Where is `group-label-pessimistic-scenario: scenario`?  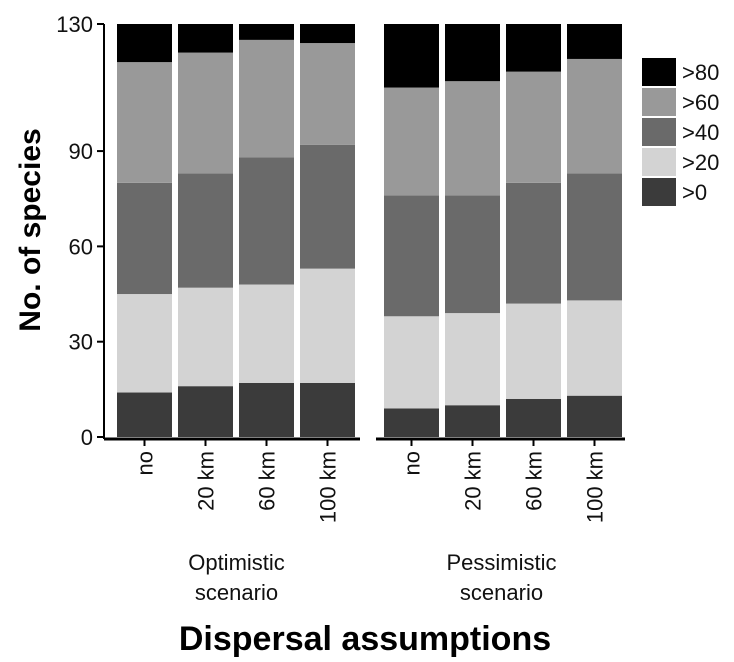
group-label-pessimistic-scenario: scenario is located at coordinates (501, 592).